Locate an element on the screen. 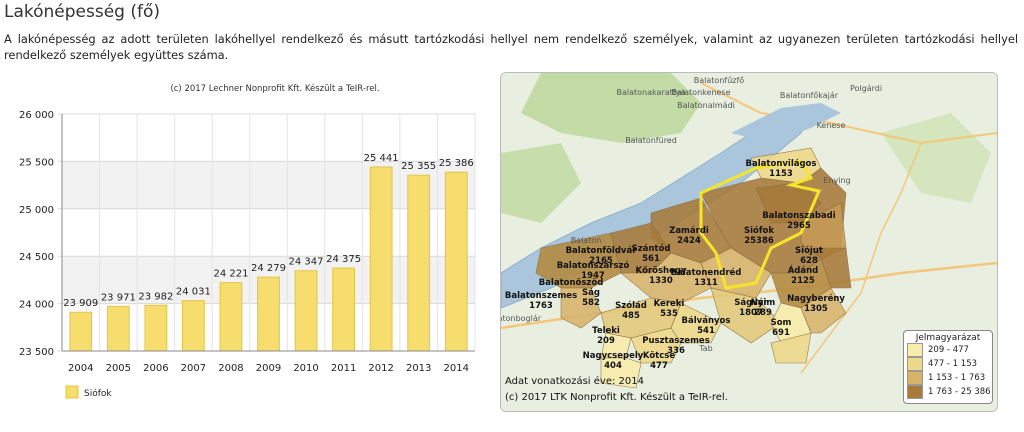  y-tick-label: 23 500 is located at coordinates (36, 352).